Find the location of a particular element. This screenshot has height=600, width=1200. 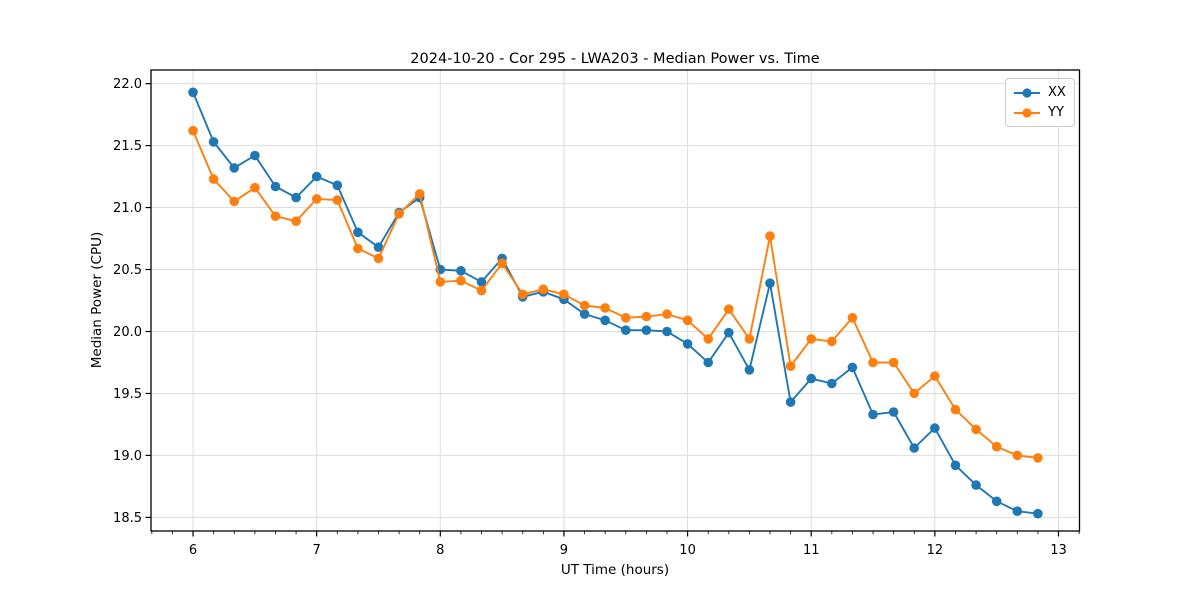

x-tick-label: 12 is located at coordinates (935, 550).